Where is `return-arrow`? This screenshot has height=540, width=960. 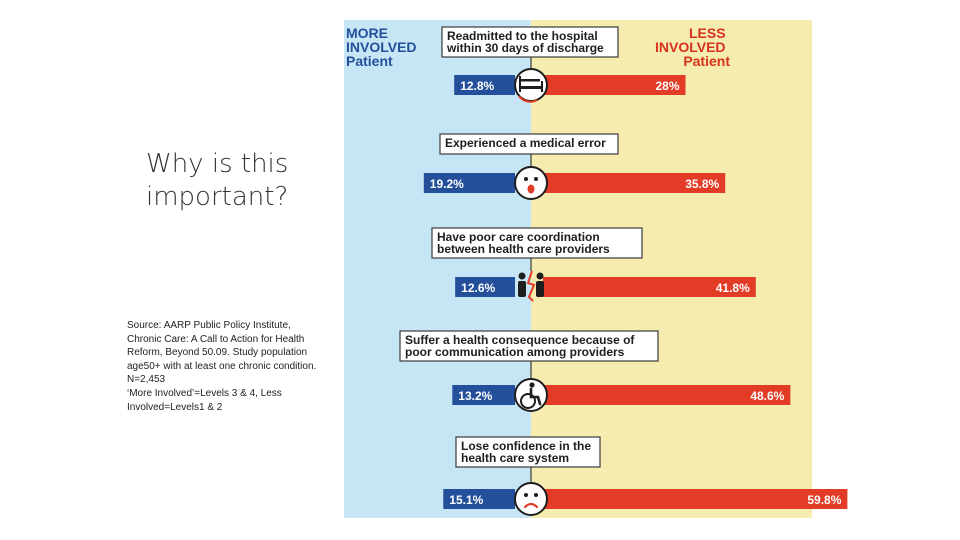
return-arrow is located at coordinates (528, 99).